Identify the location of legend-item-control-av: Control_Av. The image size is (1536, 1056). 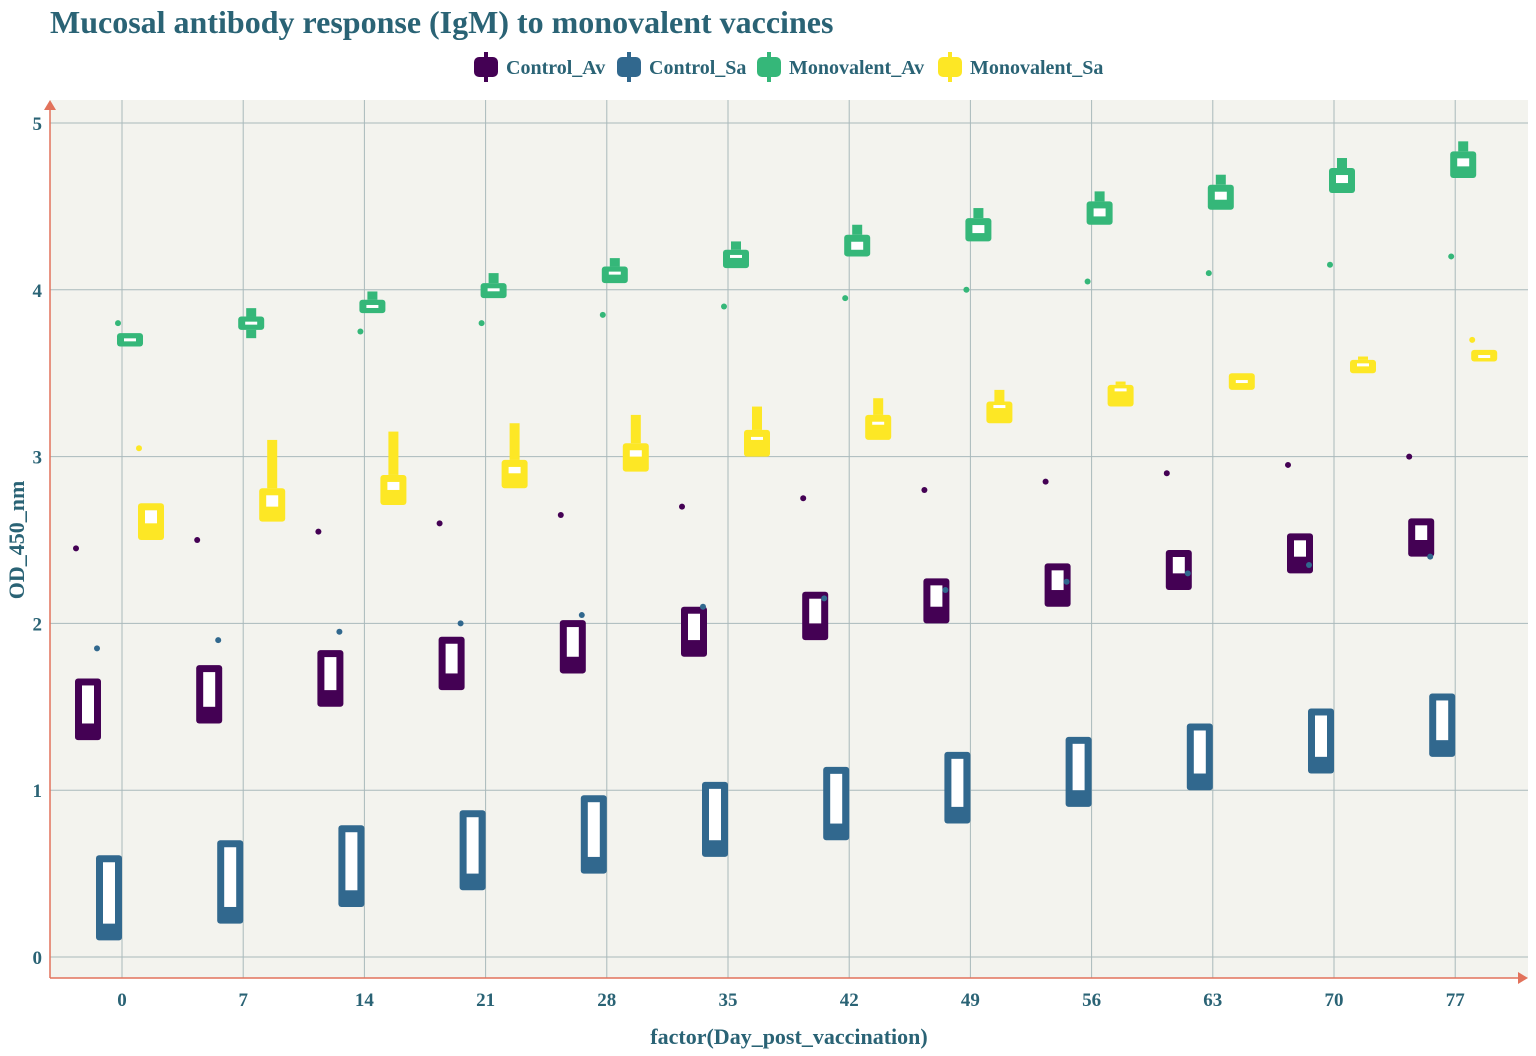
(539, 67).